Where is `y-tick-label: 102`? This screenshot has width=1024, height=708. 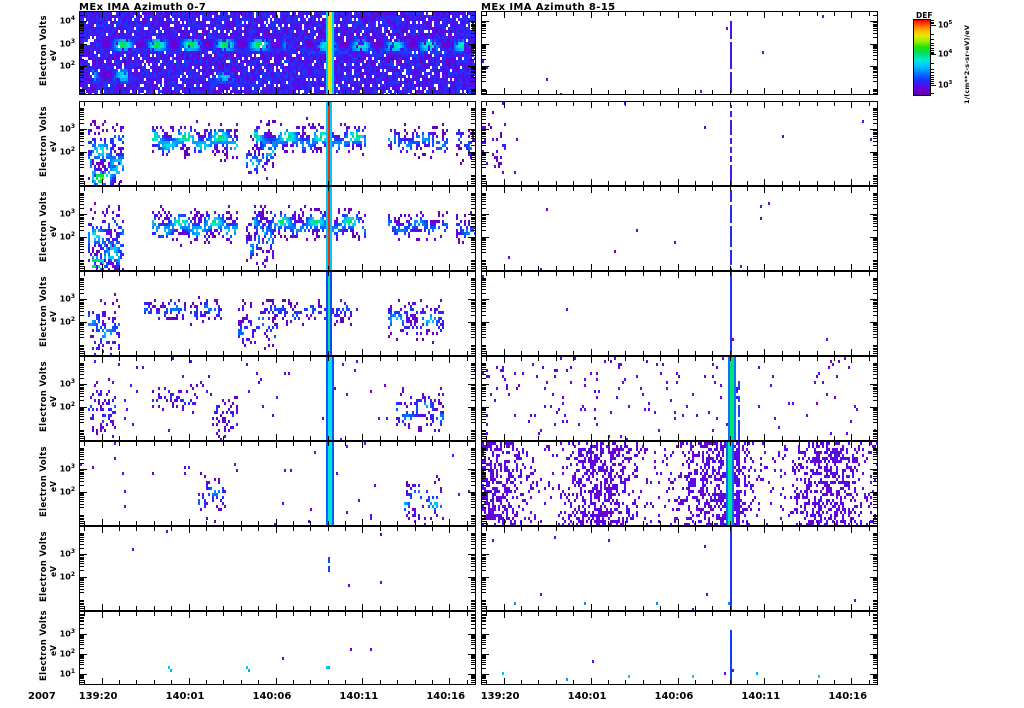
y-tick-label: 102 is located at coordinates (67, 65).